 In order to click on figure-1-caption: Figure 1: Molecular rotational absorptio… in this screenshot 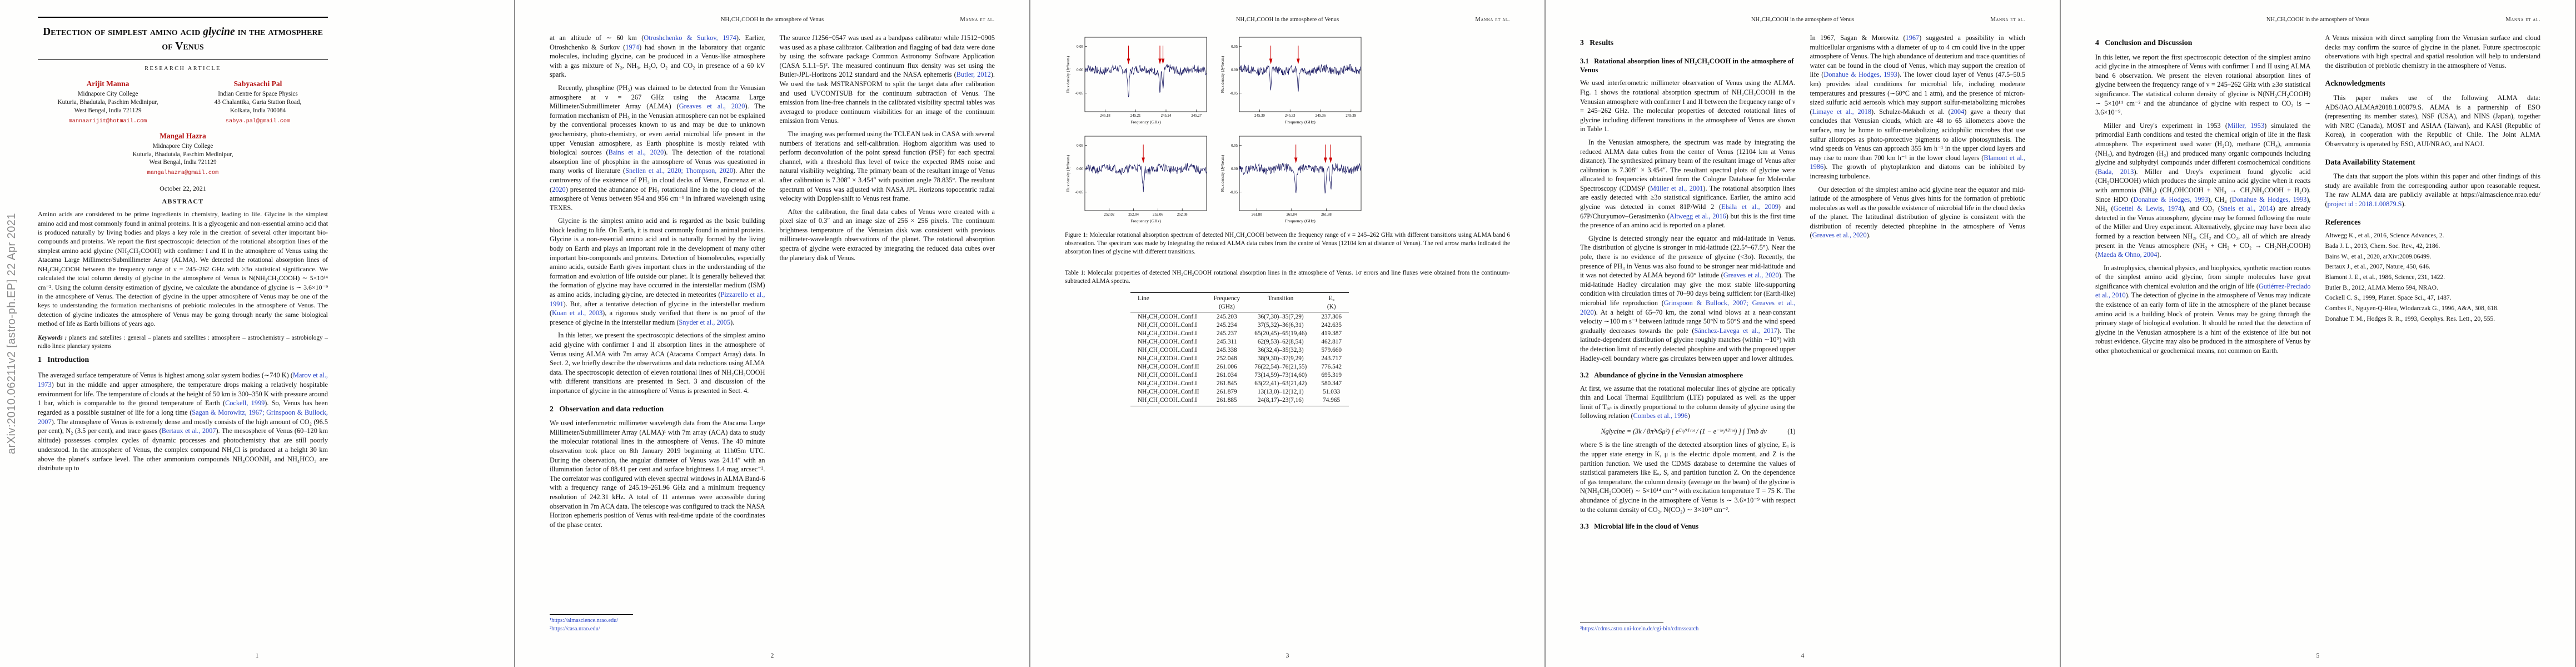, I will do `click(1287, 244)`.